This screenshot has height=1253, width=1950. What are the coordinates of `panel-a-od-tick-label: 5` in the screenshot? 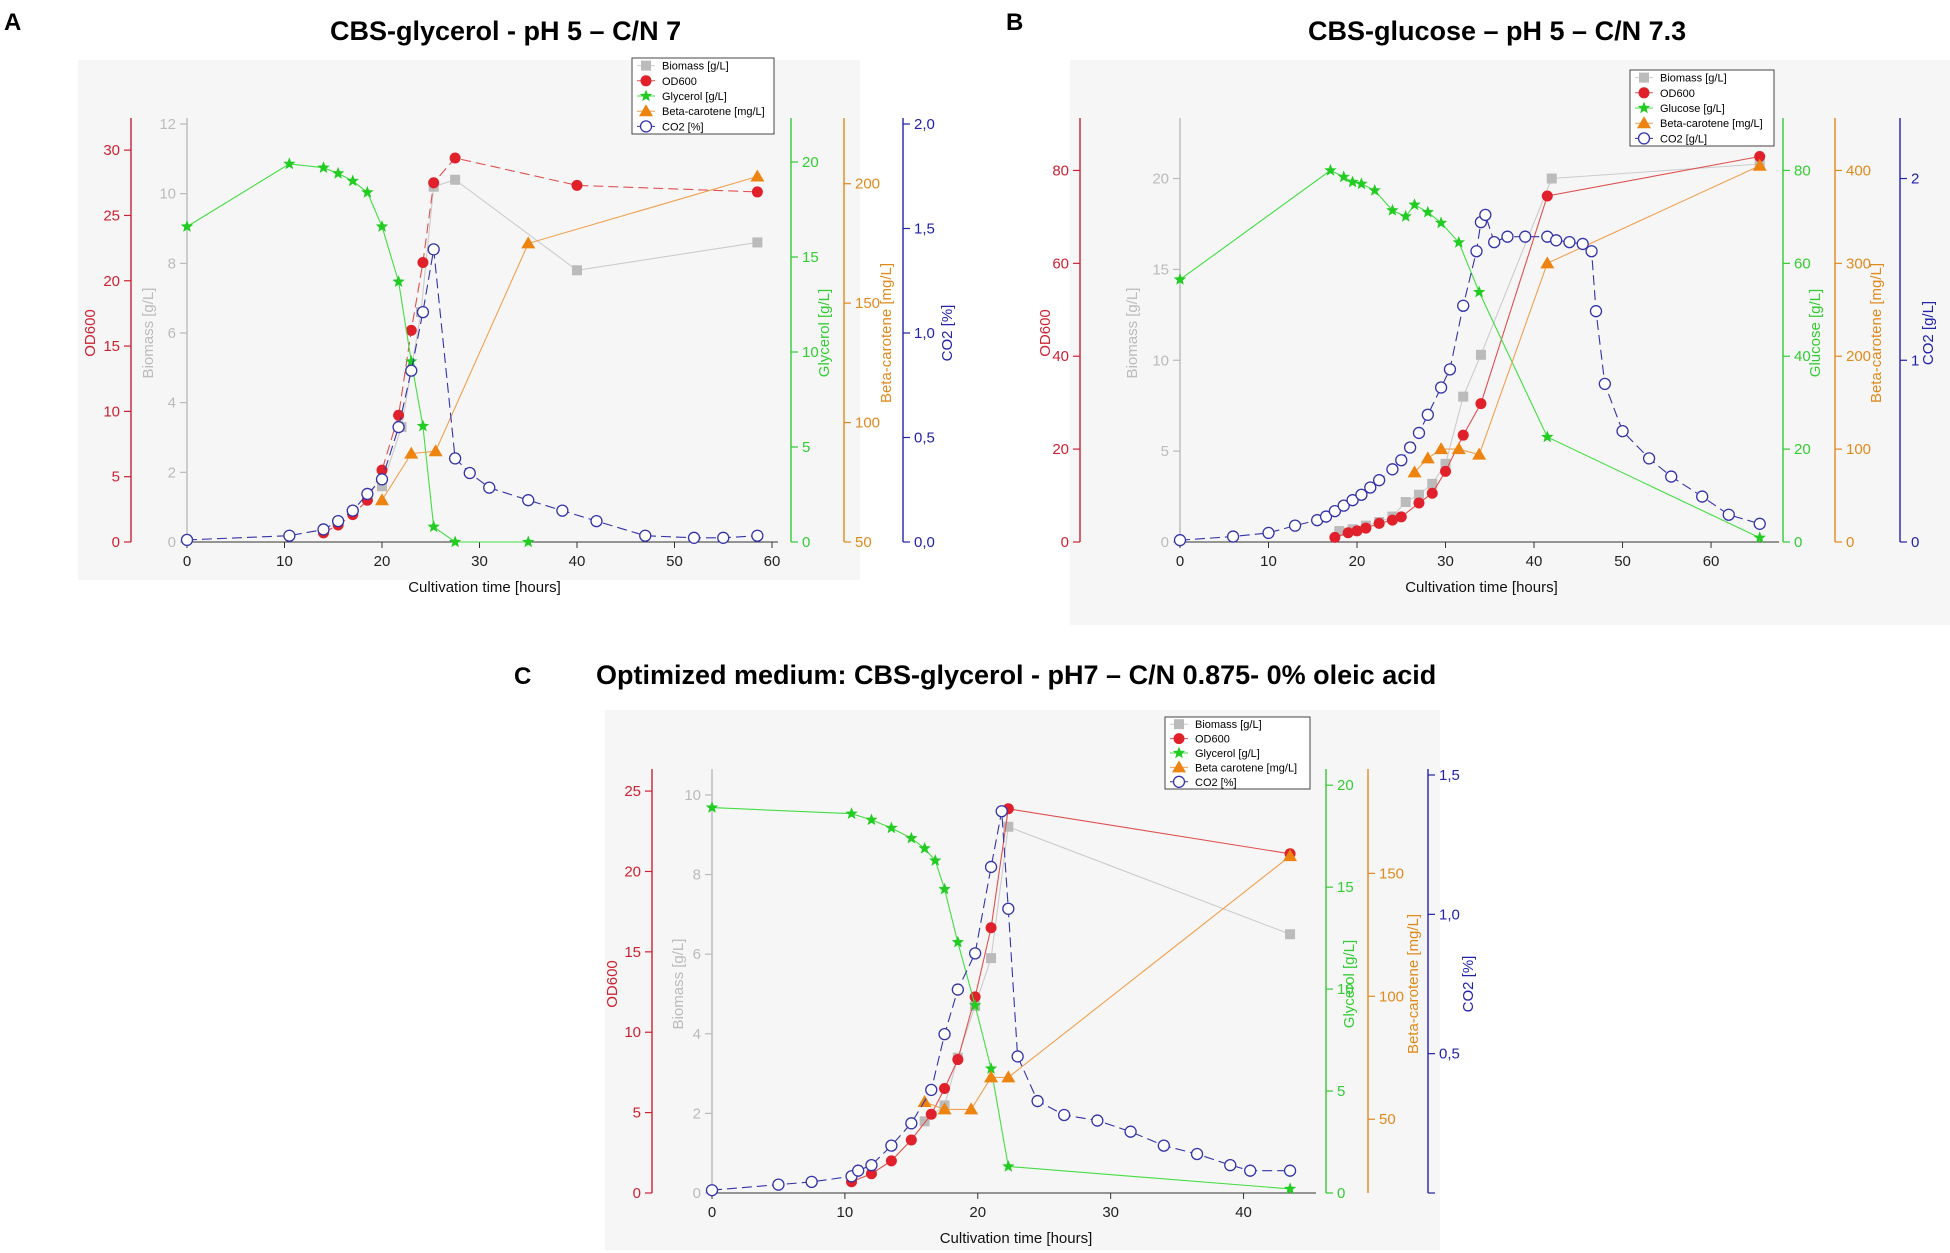 It's located at (116, 477).